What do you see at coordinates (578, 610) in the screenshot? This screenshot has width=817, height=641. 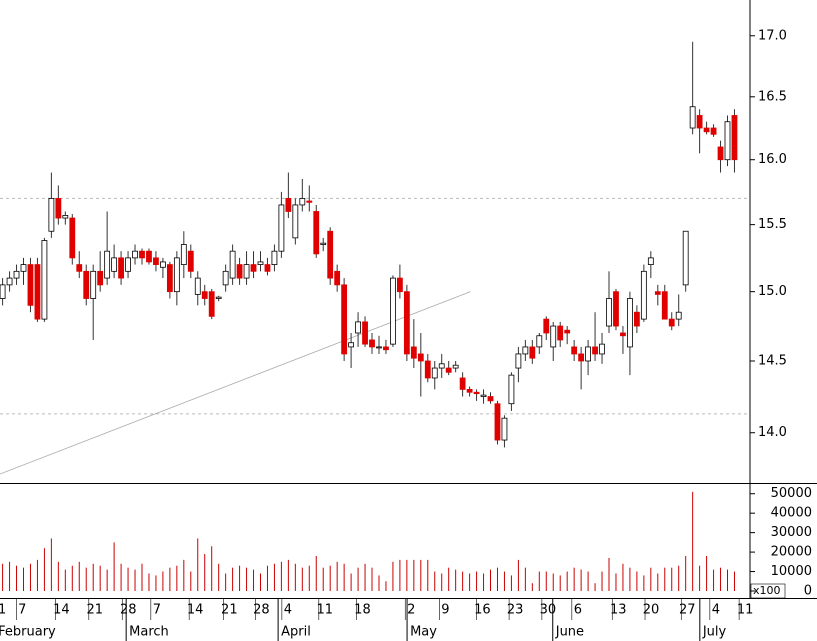 I see `x-tick-label: 6` at bounding box center [578, 610].